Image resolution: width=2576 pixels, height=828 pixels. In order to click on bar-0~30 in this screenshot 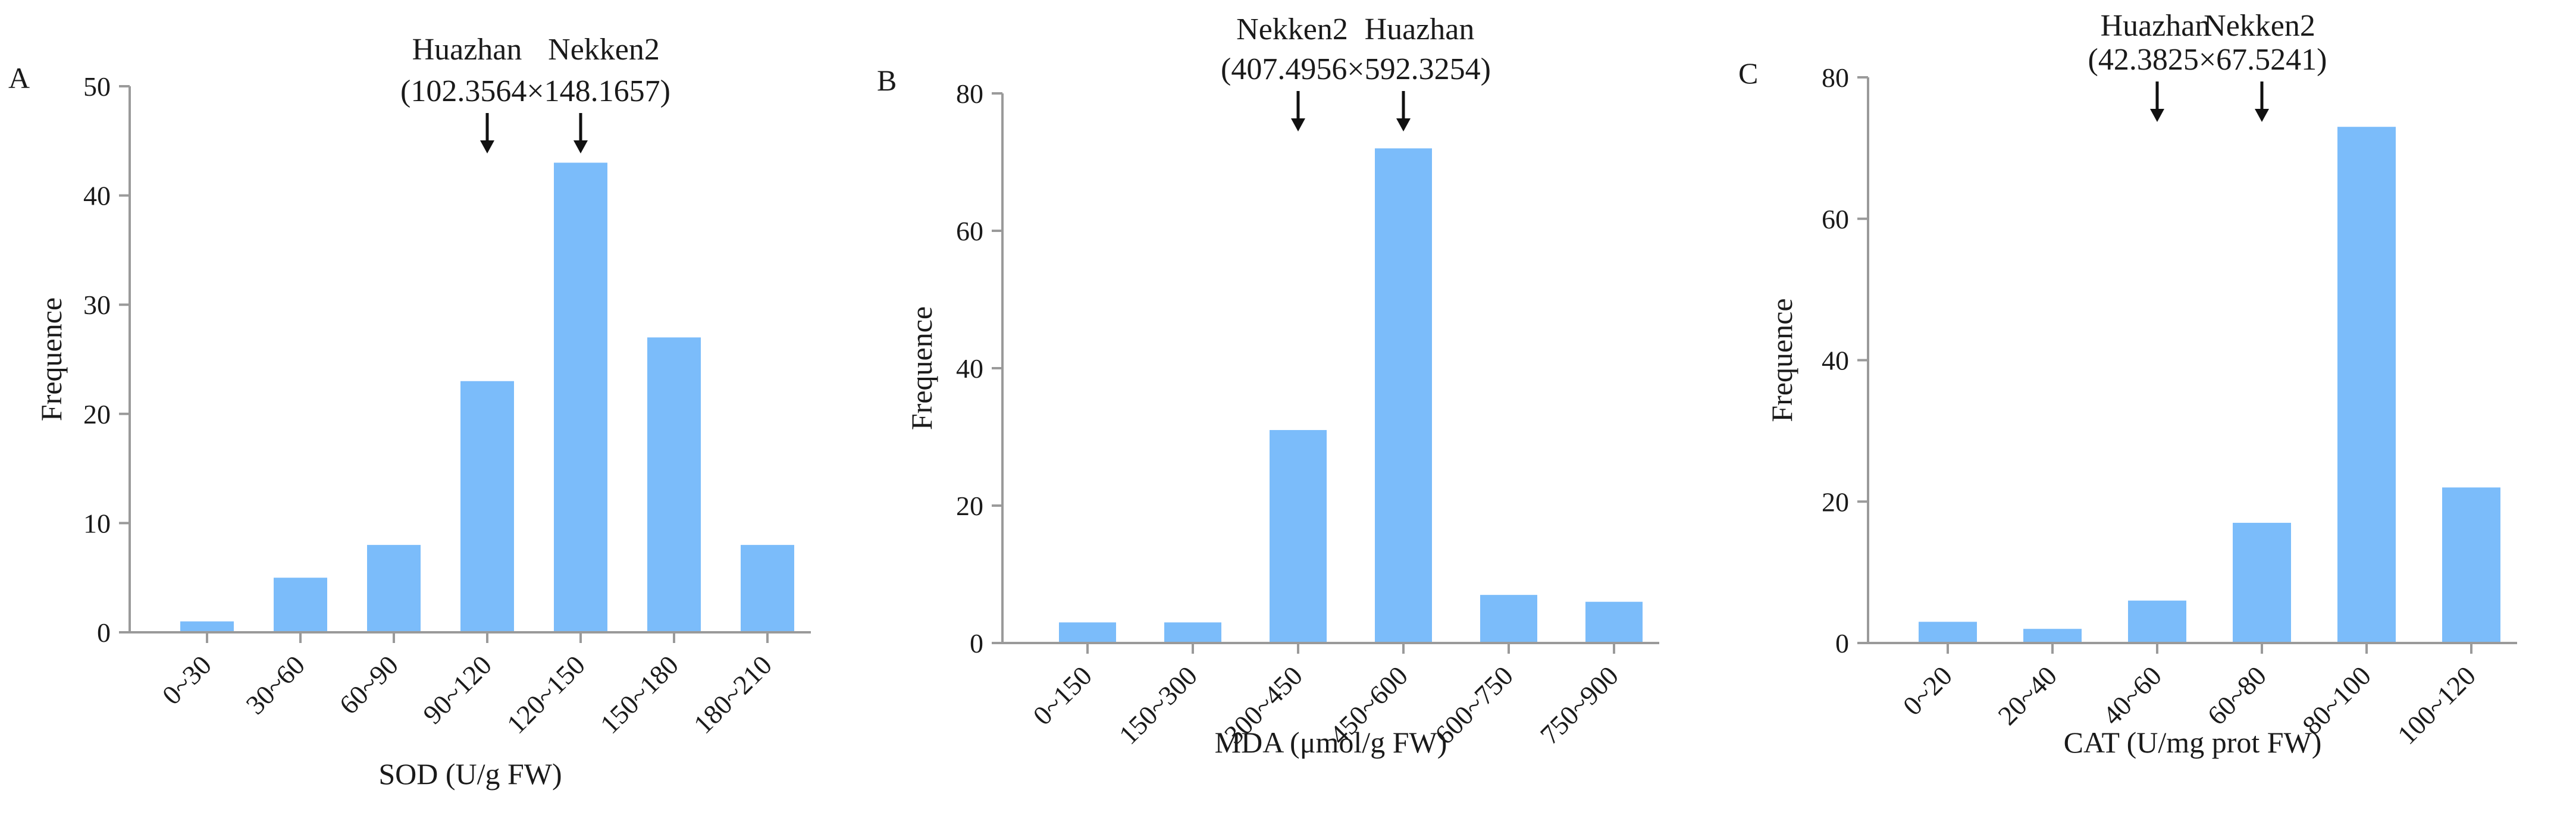, I will do `click(207, 626)`.